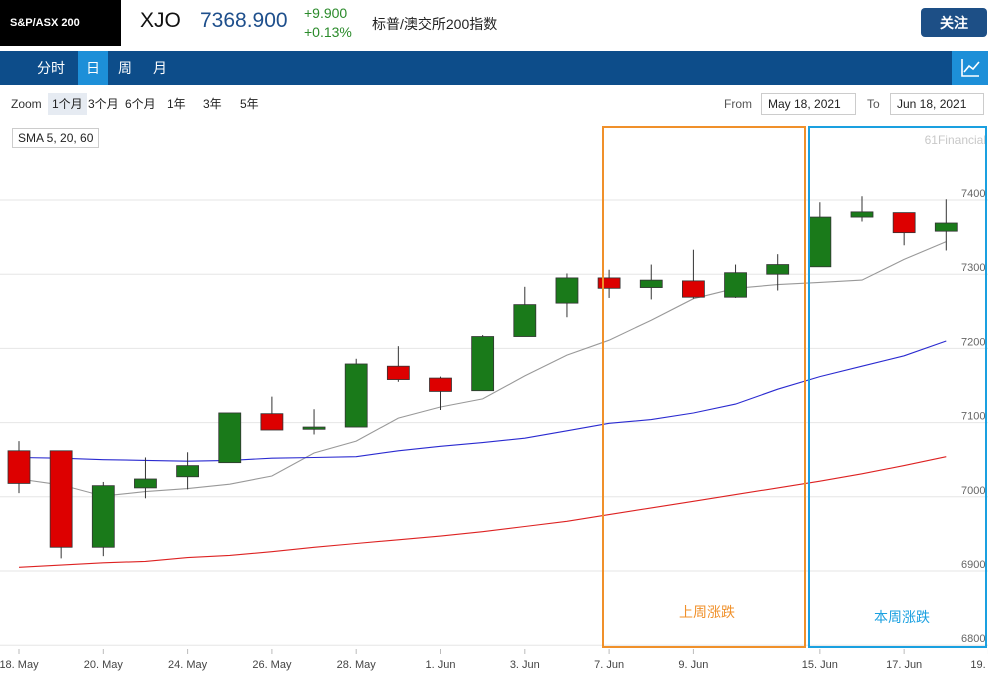  What do you see at coordinates (56, 138) in the screenshot?
I see `sma-legend: SMA 5, 20, 60` at bounding box center [56, 138].